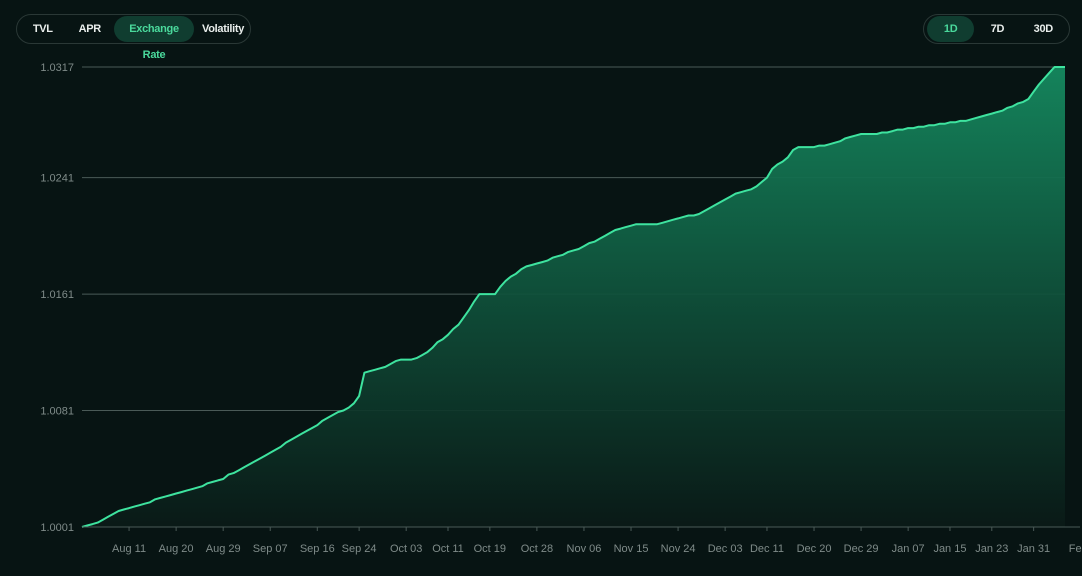 This screenshot has height=576, width=1082. What do you see at coordinates (57, 68) in the screenshot?
I see `y-tick-label: 1.0317` at bounding box center [57, 68].